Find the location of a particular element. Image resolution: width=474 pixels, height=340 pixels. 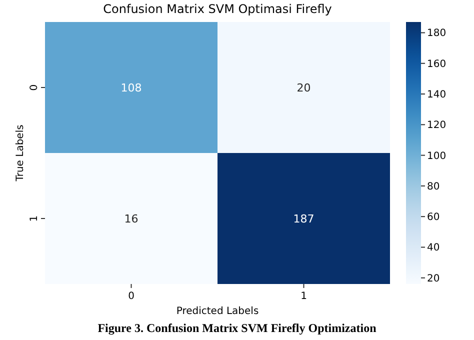

x-axis-title: Predicted Labels is located at coordinates (217, 311).